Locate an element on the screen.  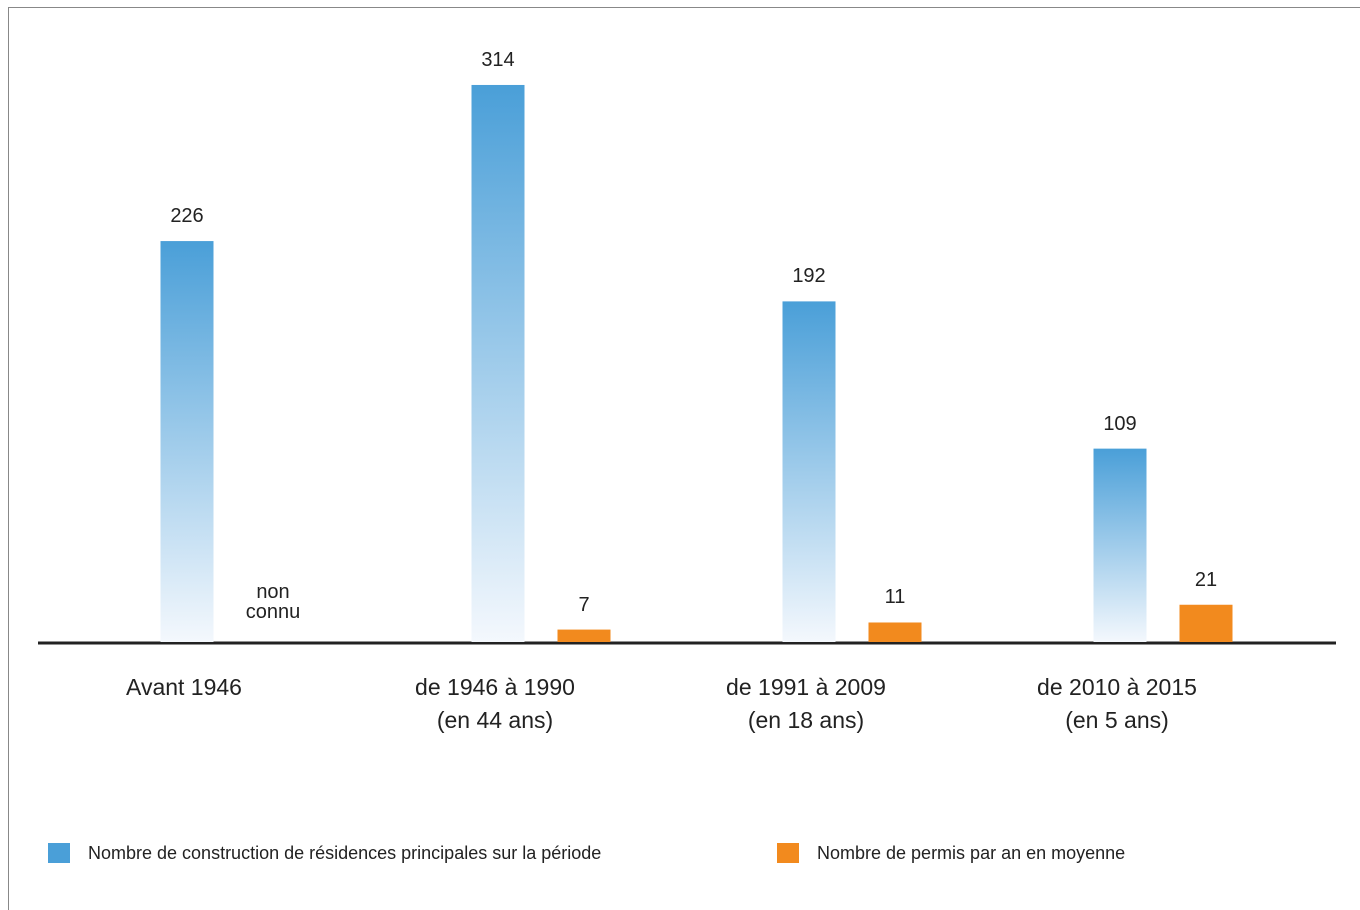
x-tick-label: de 2010 à 2015 (en 5 ans) is located at coordinates (1117, 703).